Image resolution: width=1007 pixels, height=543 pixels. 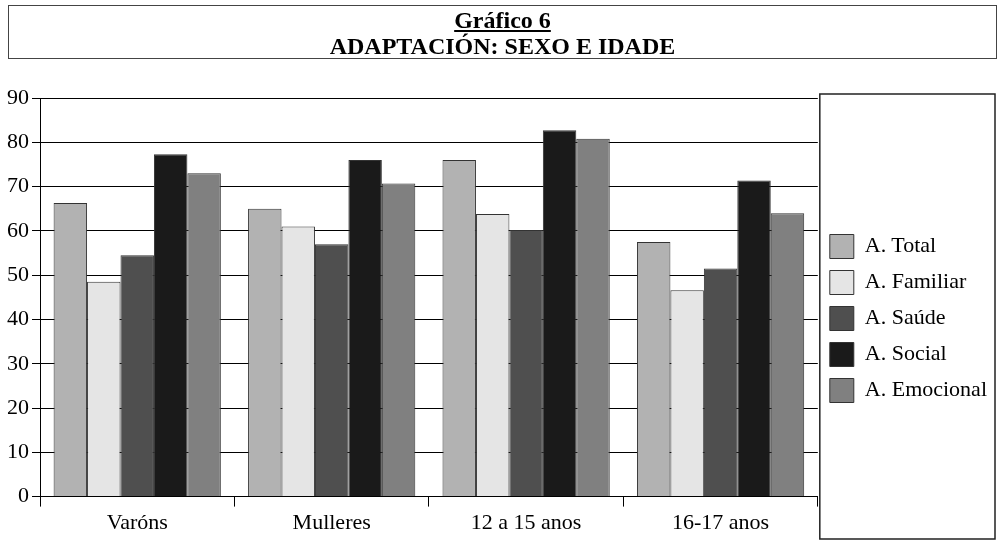 What do you see at coordinates (331, 521) in the screenshot?
I see `x-tick-label: Mulleres` at bounding box center [331, 521].